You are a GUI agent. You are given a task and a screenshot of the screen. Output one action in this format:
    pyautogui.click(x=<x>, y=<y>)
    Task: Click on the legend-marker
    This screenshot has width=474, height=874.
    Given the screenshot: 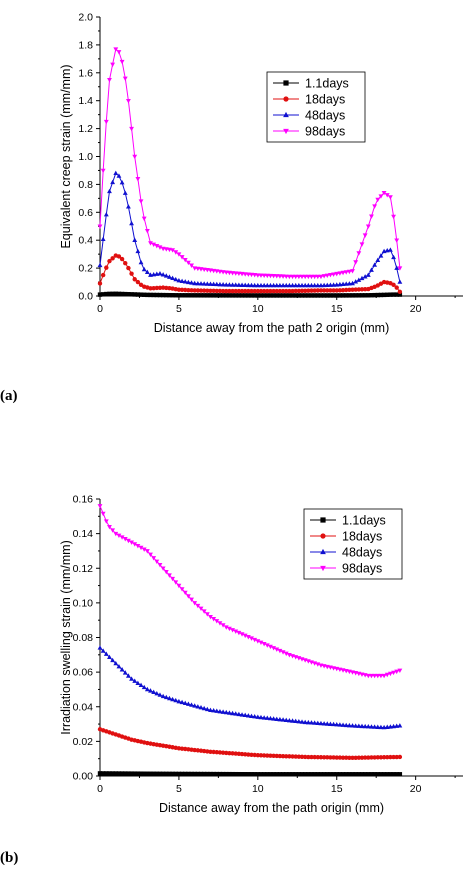 What is the action you would take?
    pyautogui.click(x=286, y=114)
    